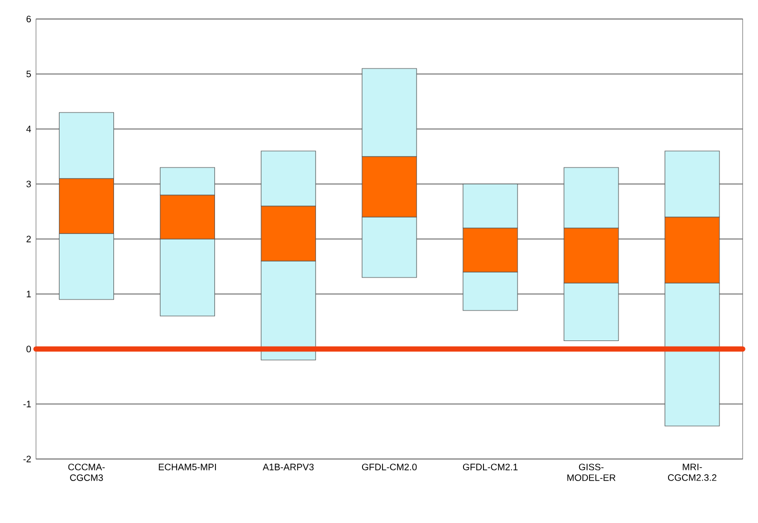 Image resolution: width=758 pixels, height=523 pixels. What do you see at coordinates (389, 467) in the screenshot?
I see `x-tick-label: GFDL-CM2.0` at bounding box center [389, 467].